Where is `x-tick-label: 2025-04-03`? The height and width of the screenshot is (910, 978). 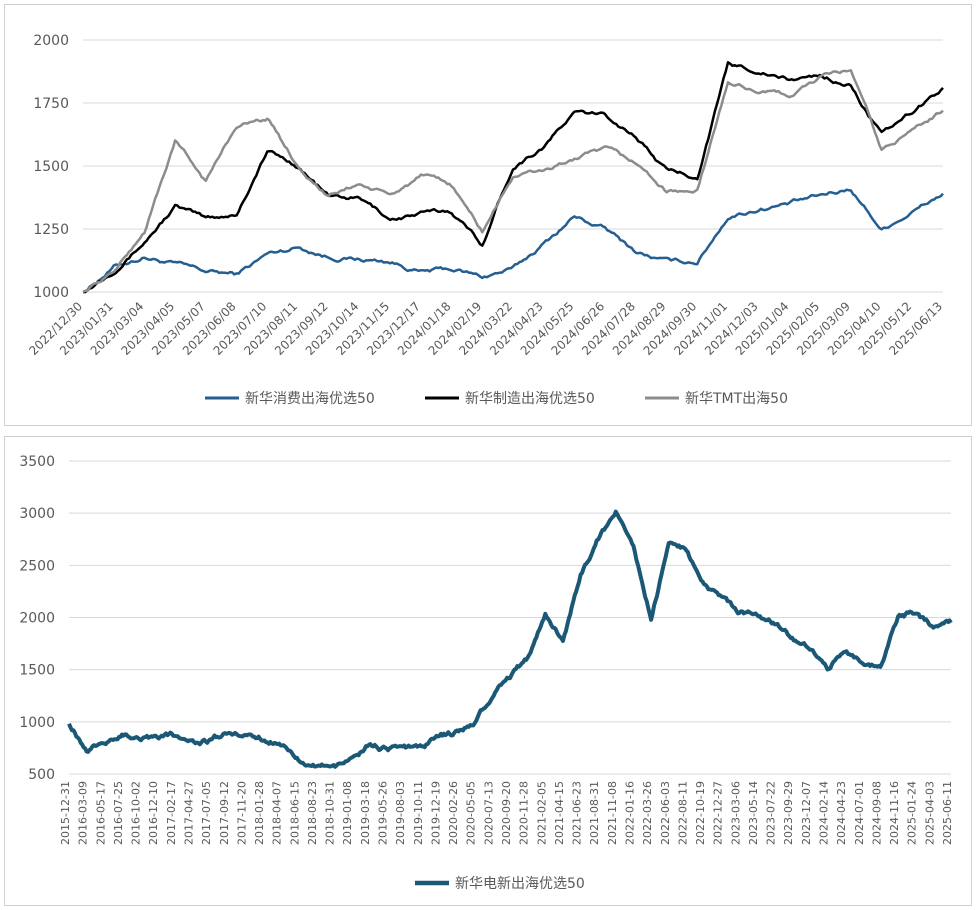
x-tick-label: 2025-04-03 is located at coordinates (929, 813).